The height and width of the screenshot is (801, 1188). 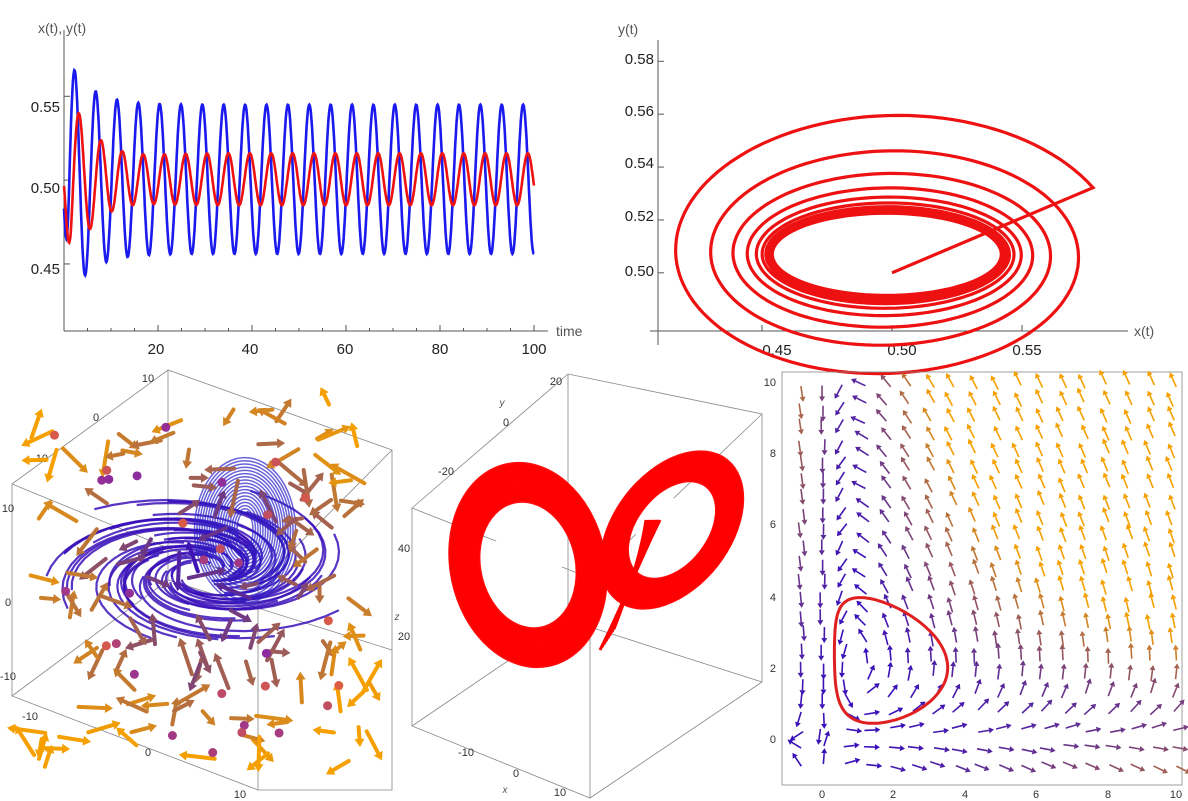 I want to click on y-tick-label: 4, so click(x=773, y=598).